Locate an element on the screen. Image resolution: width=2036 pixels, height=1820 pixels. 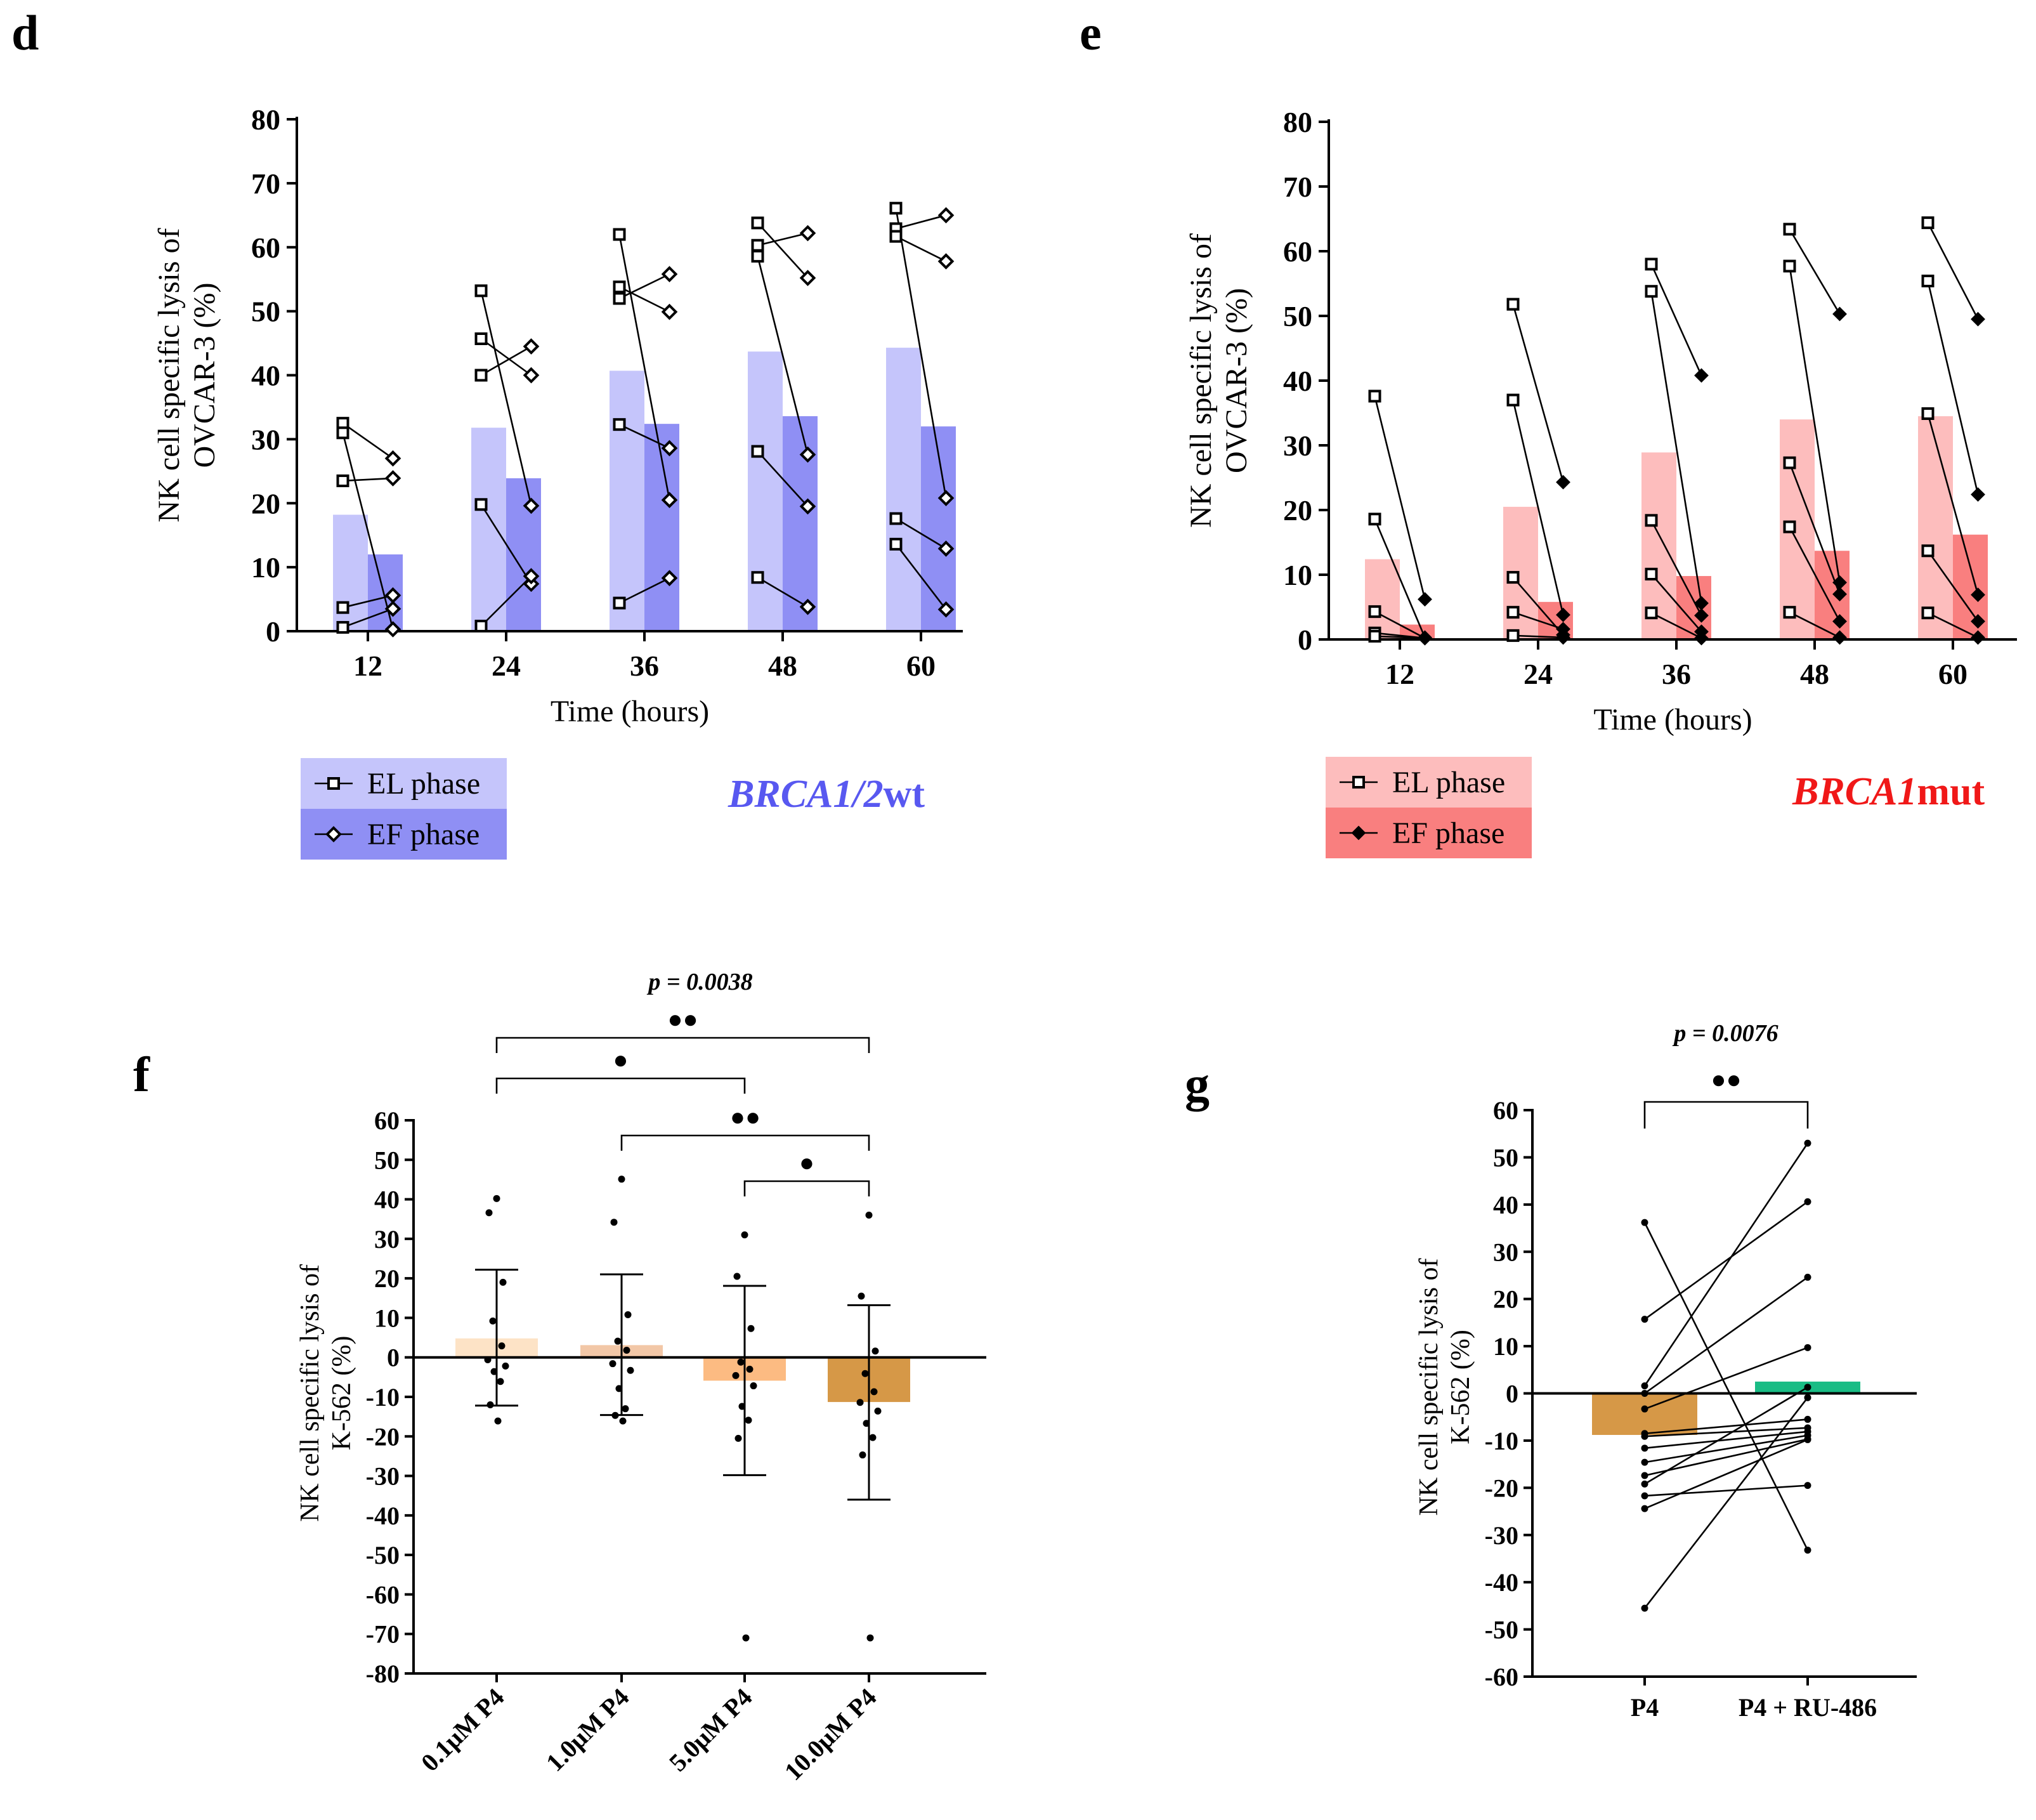
x-tick-label: 24 is located at coordinates (506, 666).